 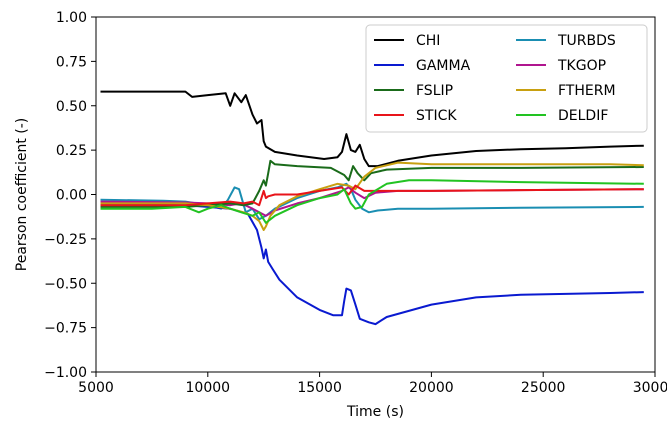 I want to click on y-axis-label: Pearson coefficient (-), so click(x=22, y=194).